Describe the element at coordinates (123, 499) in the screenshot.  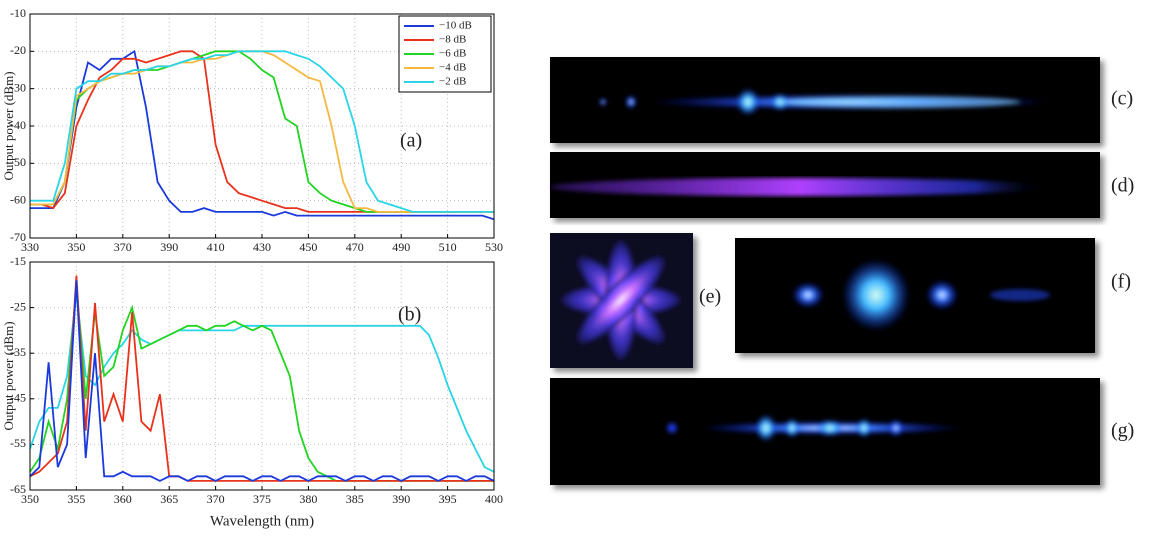
I see `x-tick-label: 360` at that location.